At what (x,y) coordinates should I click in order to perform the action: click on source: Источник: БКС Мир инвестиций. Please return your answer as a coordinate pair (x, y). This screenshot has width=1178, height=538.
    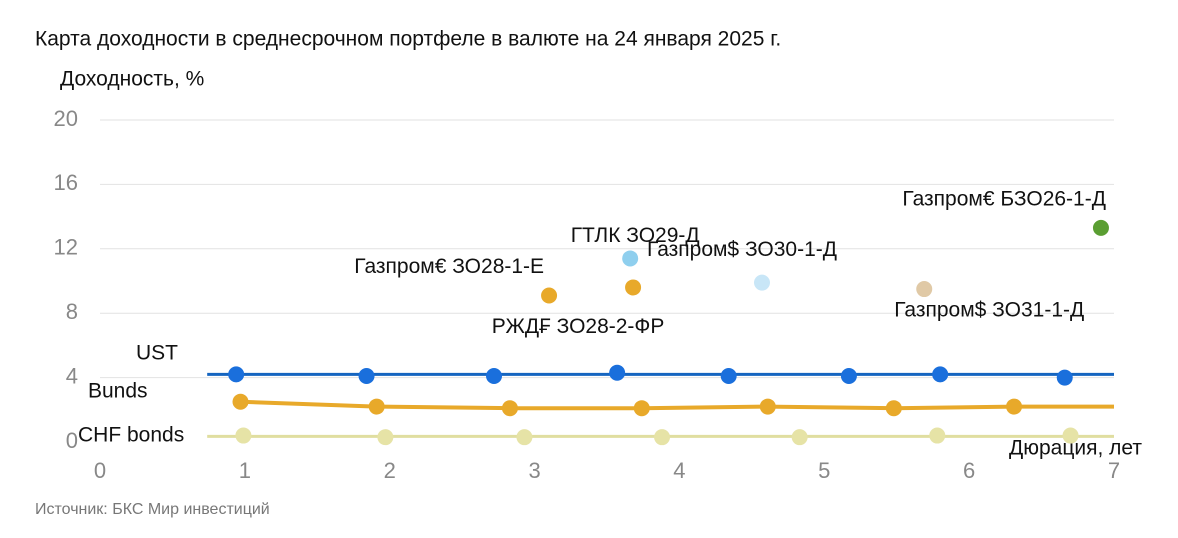
    Looking at the image, I should click on (152, 509).